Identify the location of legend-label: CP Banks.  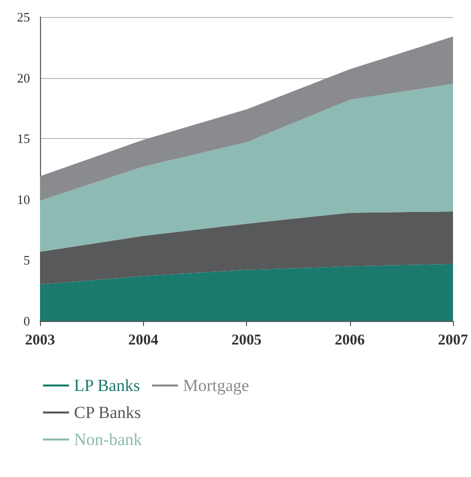
(107, 412).